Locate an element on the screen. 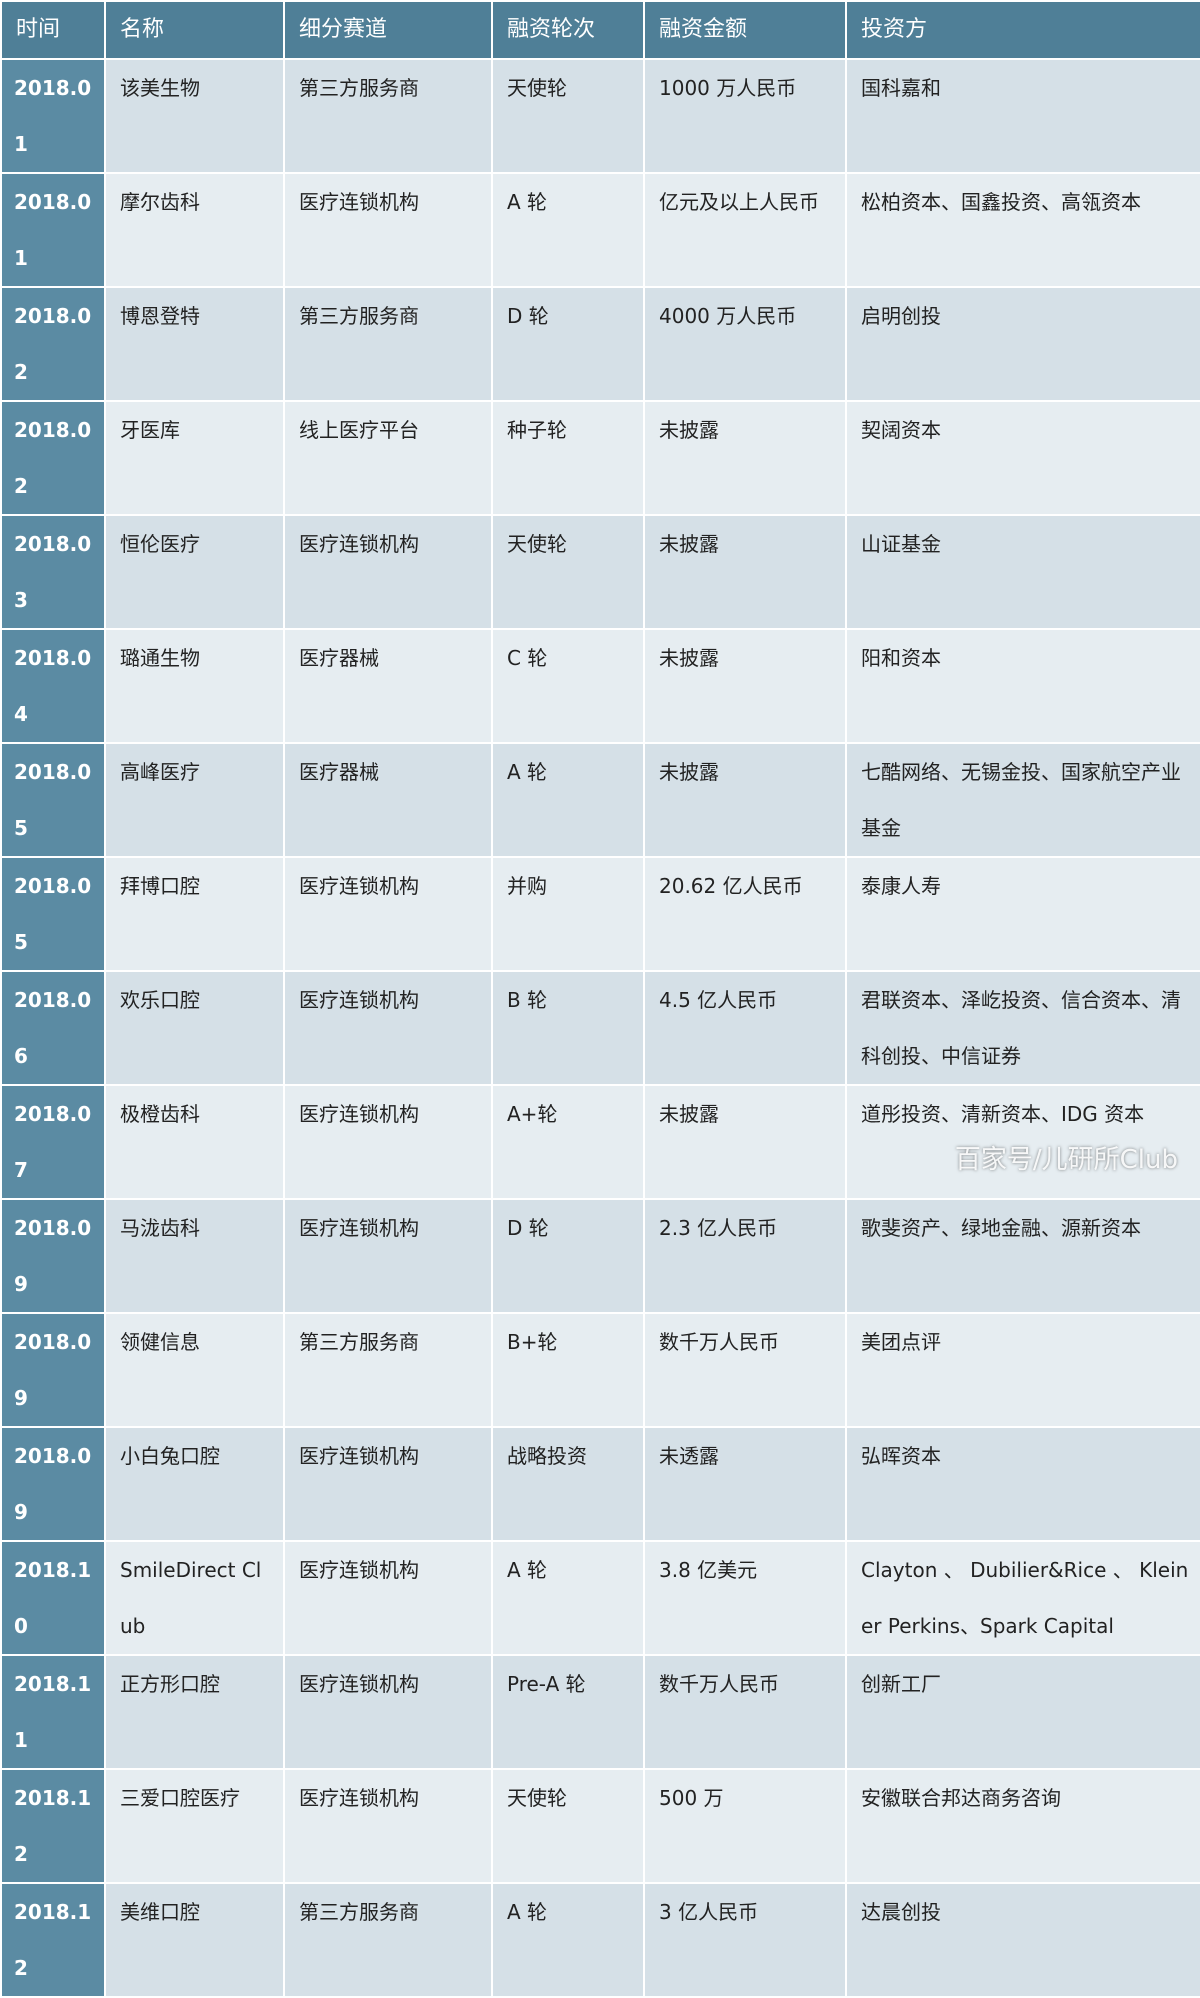  table-cell: 领健信息 is located at coordinates (194, 1370).